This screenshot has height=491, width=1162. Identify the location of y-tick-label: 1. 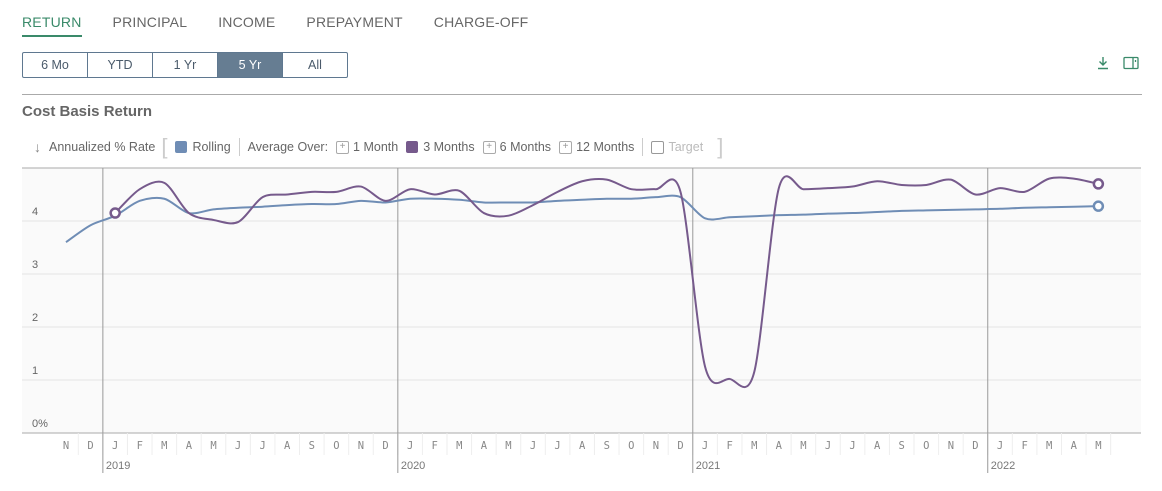
(35, 371).